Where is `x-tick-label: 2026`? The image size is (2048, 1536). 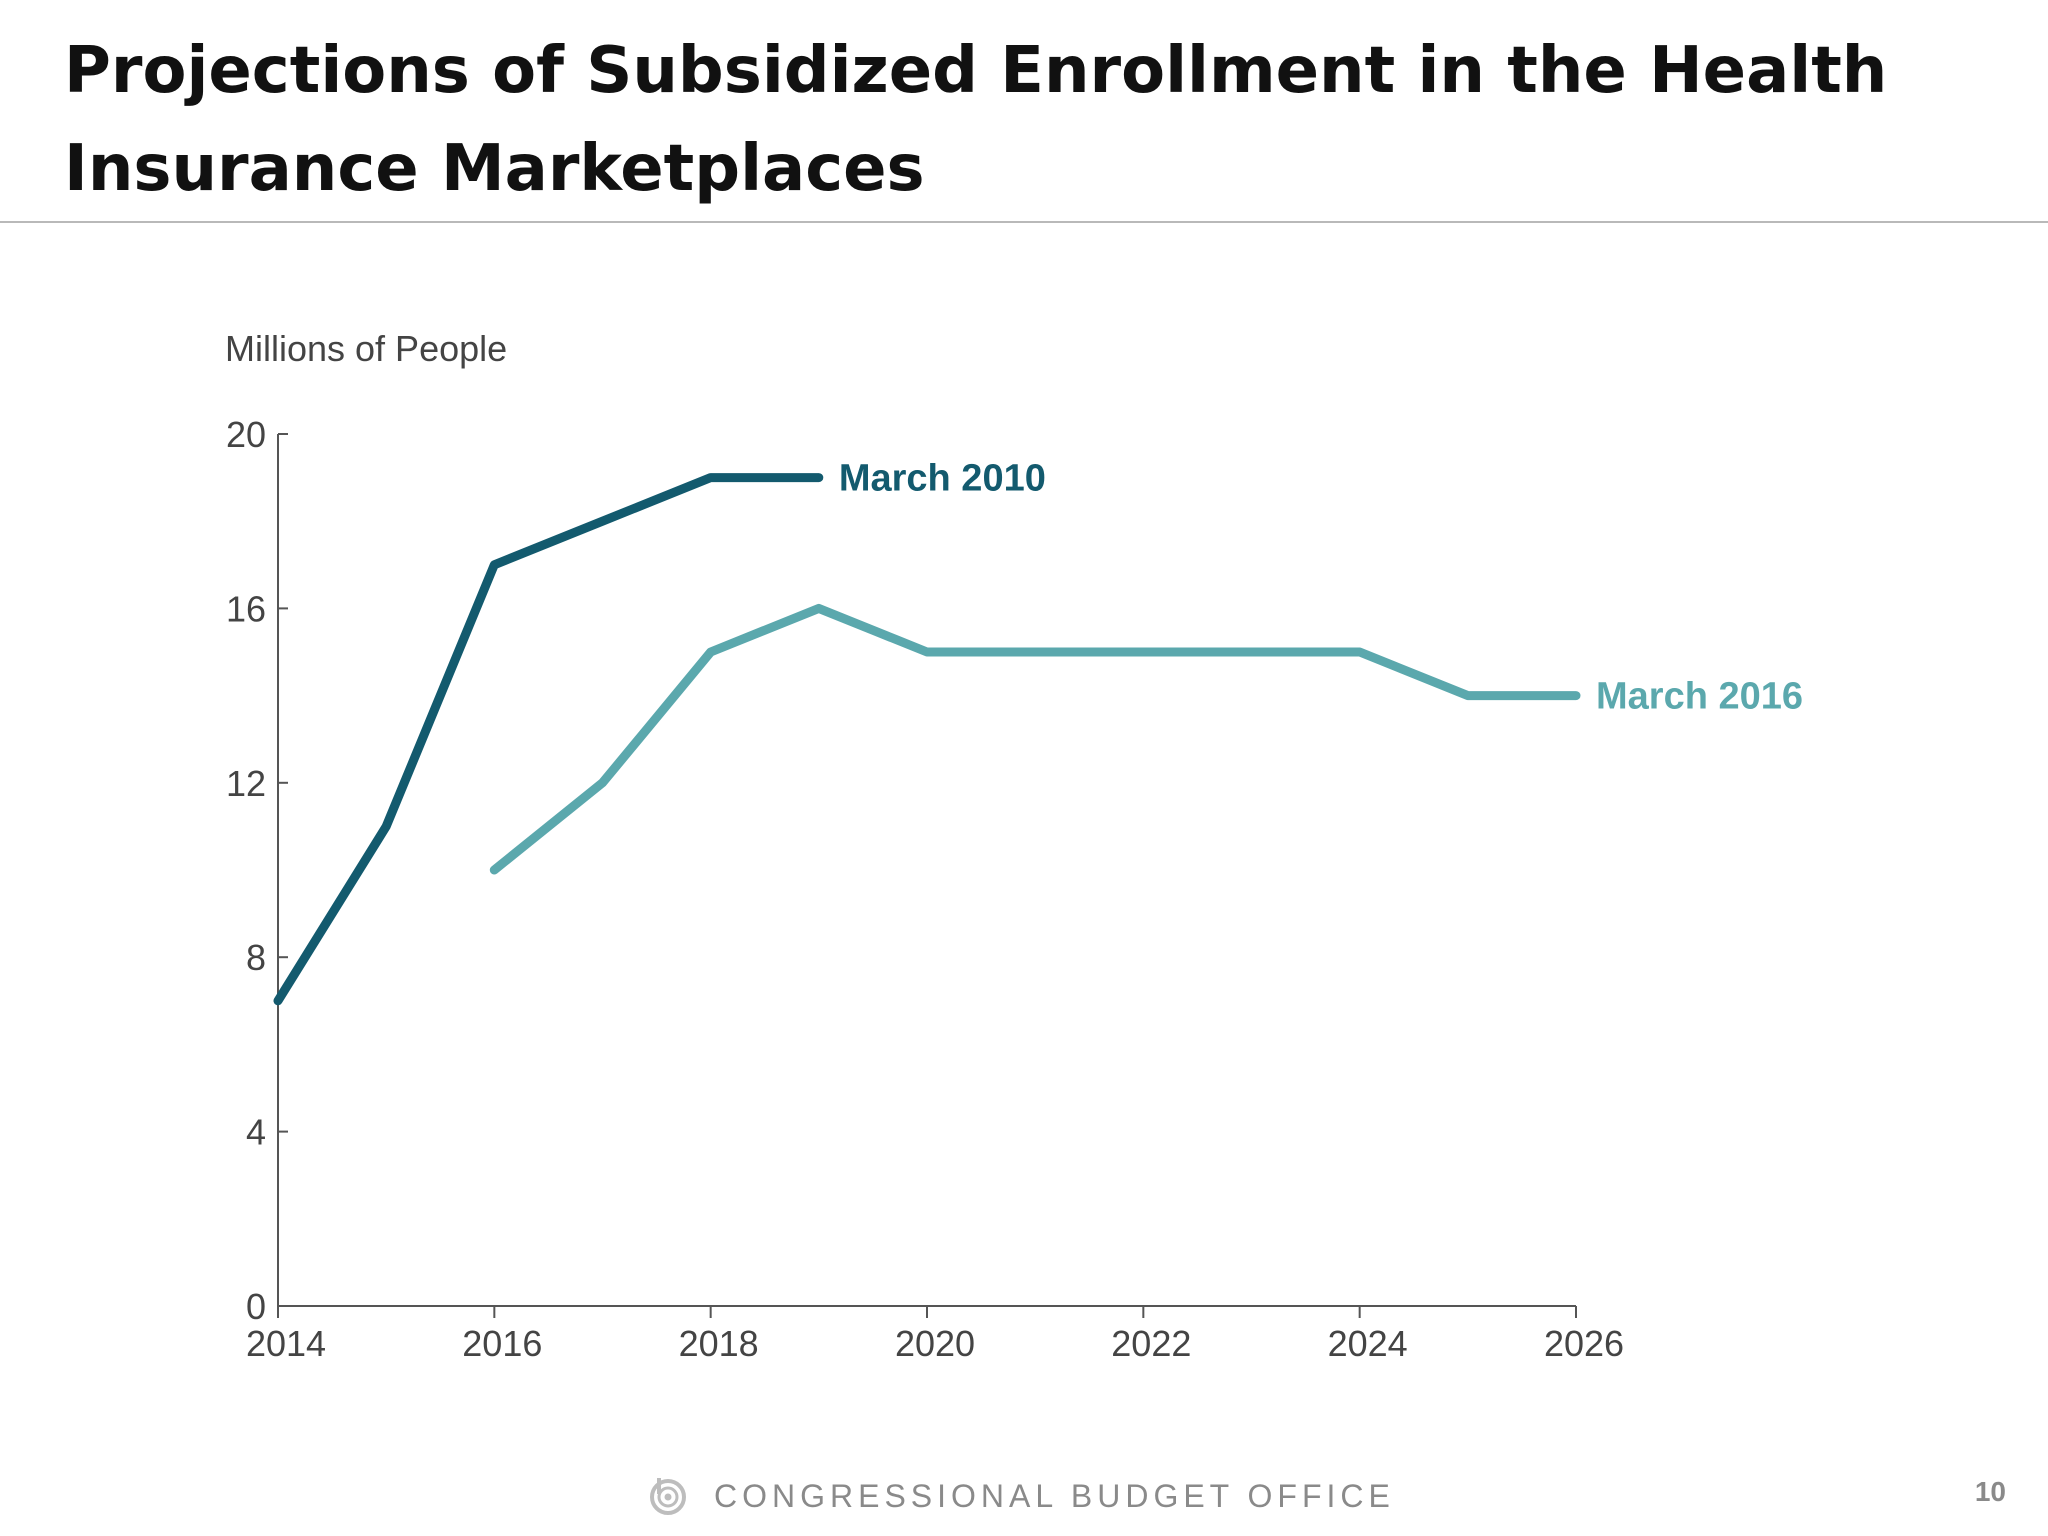 x-tick-label: 2026 is located at coordinates (1584, 1343).